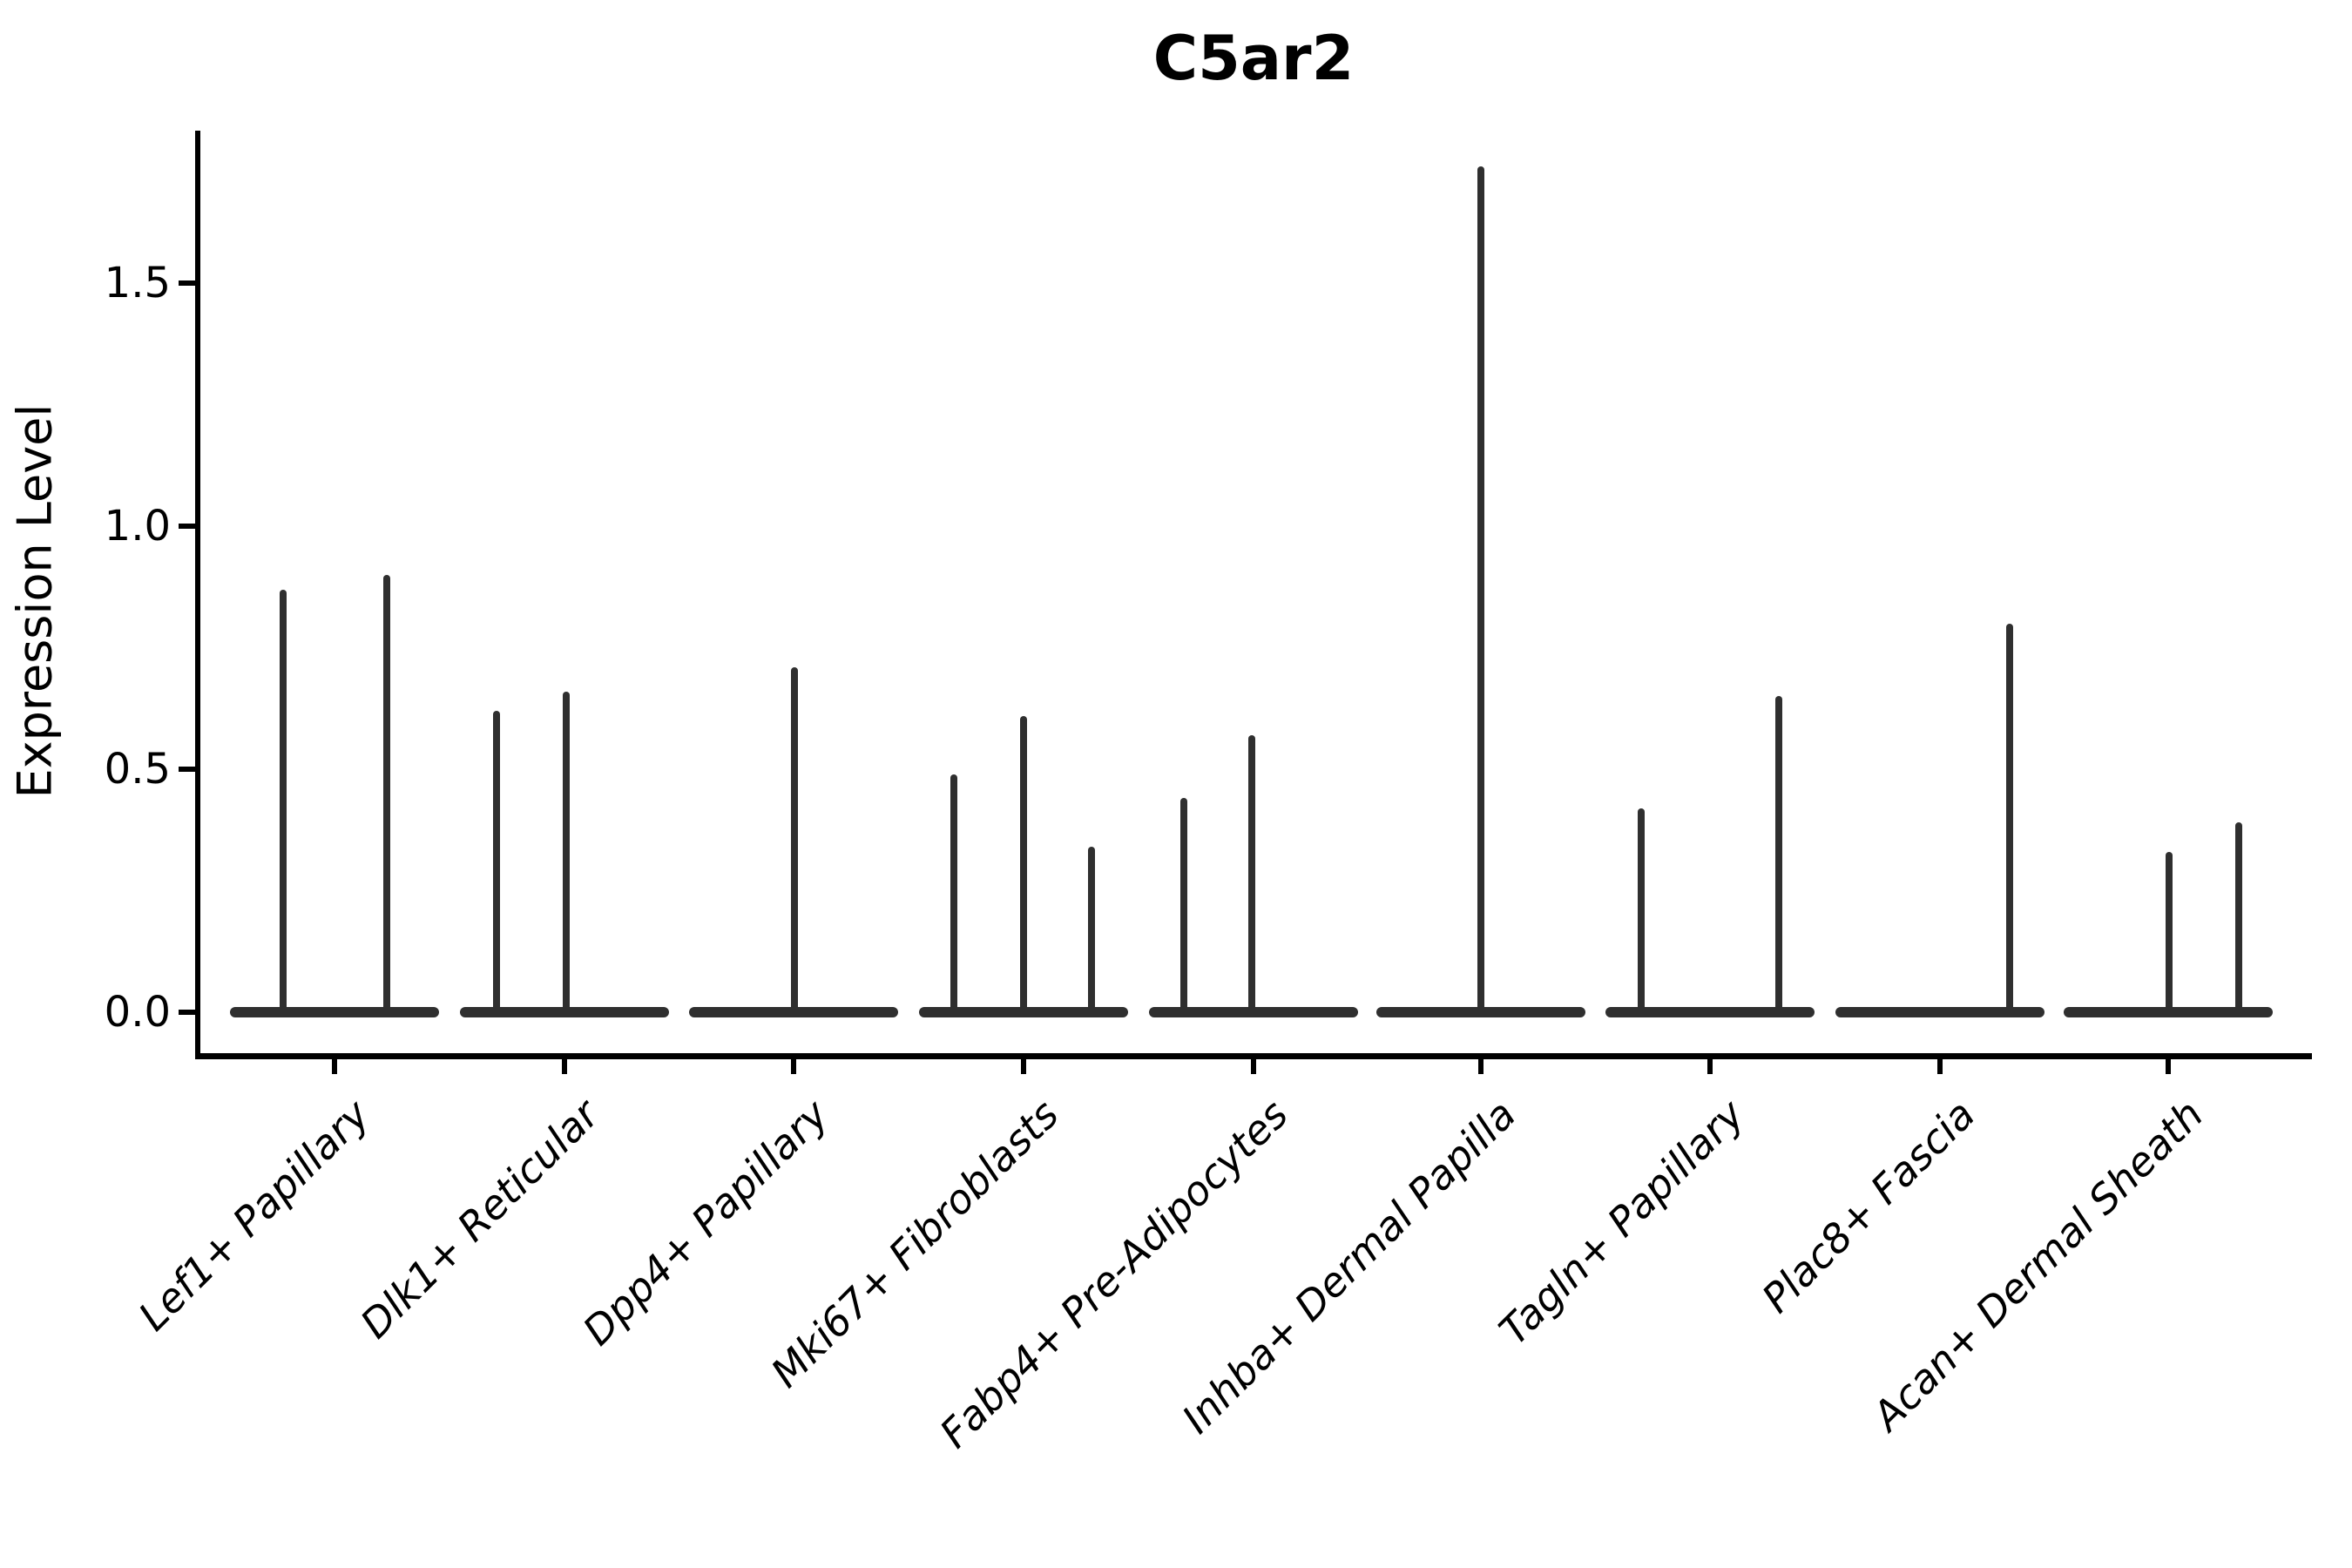 This screenshot has width=2352, height=1568. I want to click on y-axis-spine, so click(198, 594).